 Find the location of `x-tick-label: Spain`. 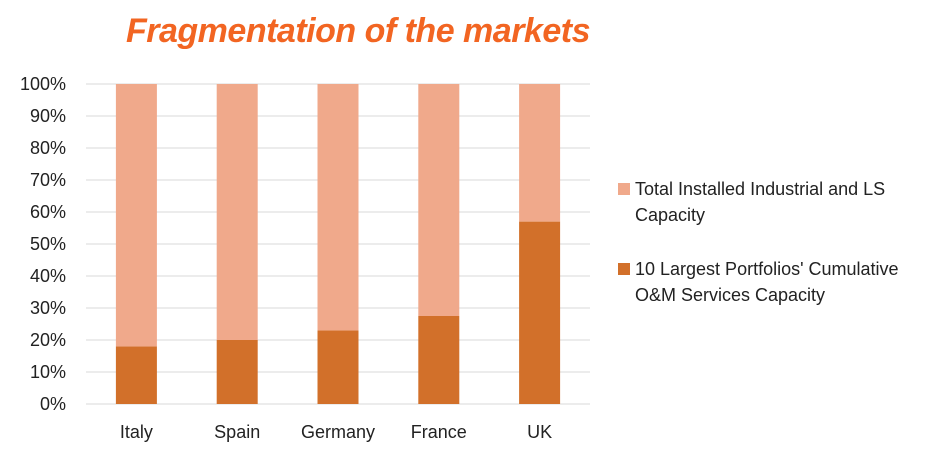

x-tick-label: Spain is located at coordinates (237, 432).